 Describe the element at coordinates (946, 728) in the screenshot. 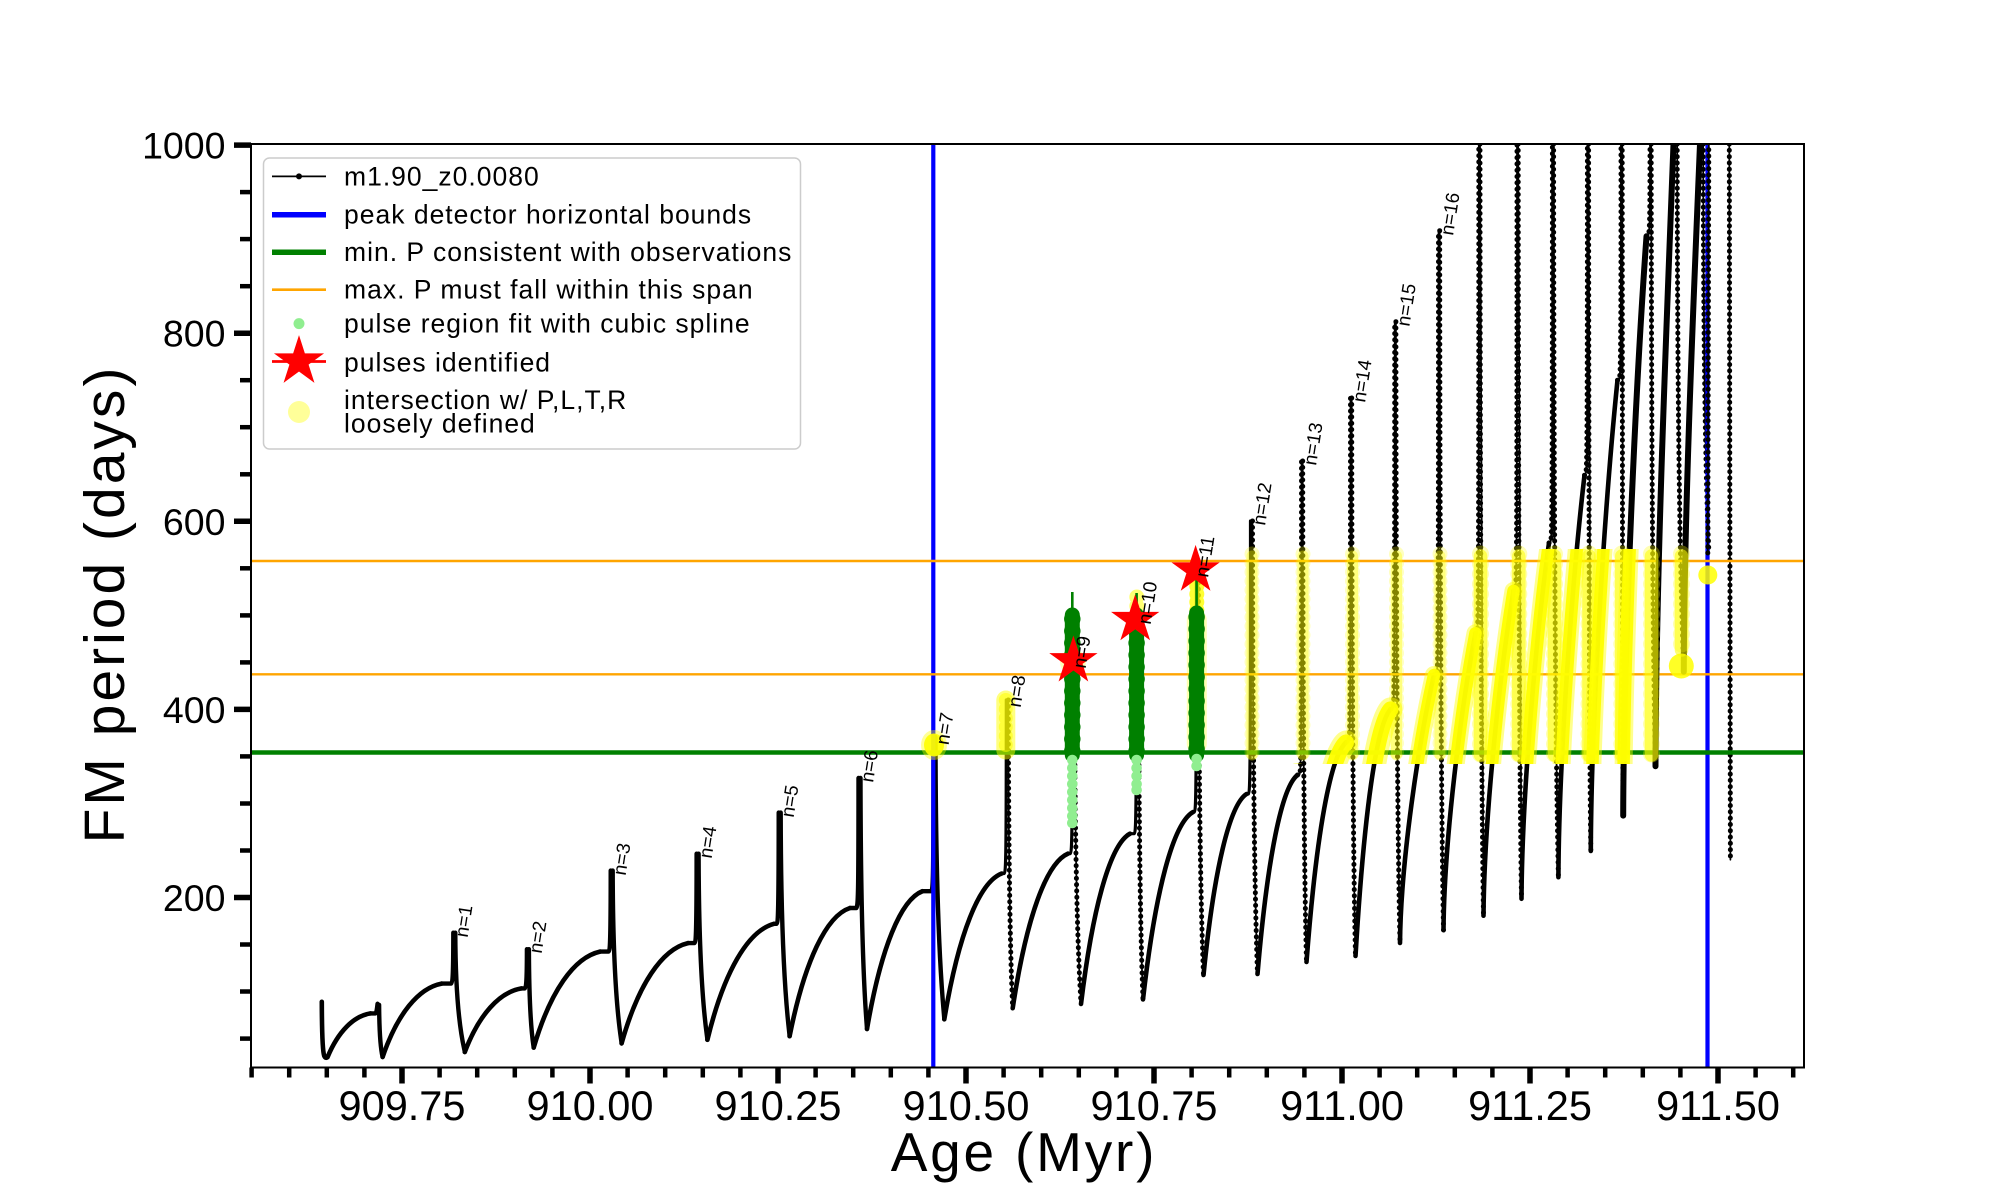

I see `svg-text: n=7` at that location.